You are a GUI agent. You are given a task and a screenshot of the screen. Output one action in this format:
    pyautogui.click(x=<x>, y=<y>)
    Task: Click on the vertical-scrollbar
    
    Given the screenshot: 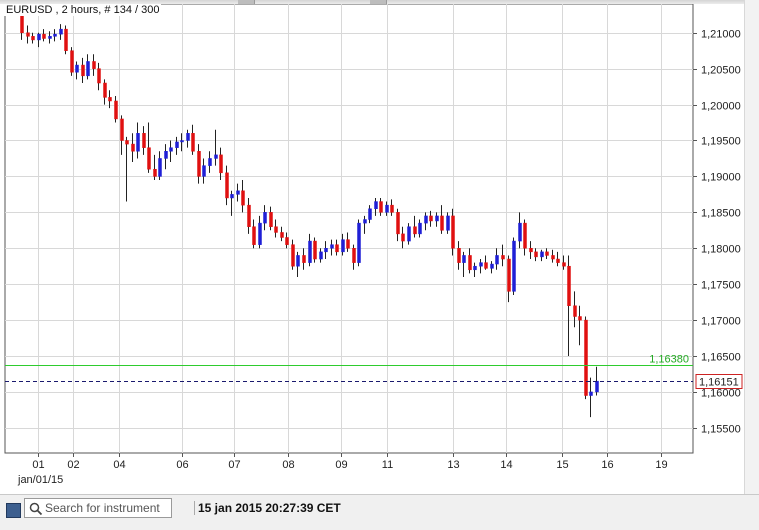 What is the action you would take?
    pyautogui.click(x=751, y=247)
    